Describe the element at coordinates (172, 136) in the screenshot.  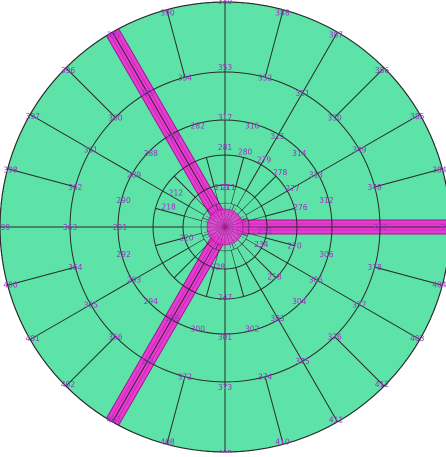
I see `node-label: 283` at that location.